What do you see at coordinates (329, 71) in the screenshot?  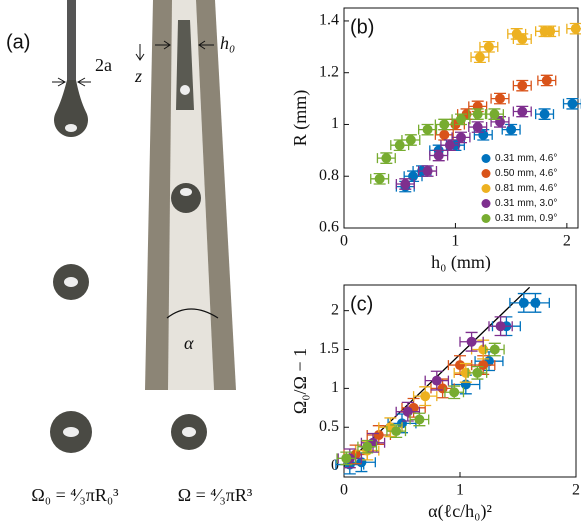 I see `y-tick-label: 1.2` at bounding box center [329, 71].